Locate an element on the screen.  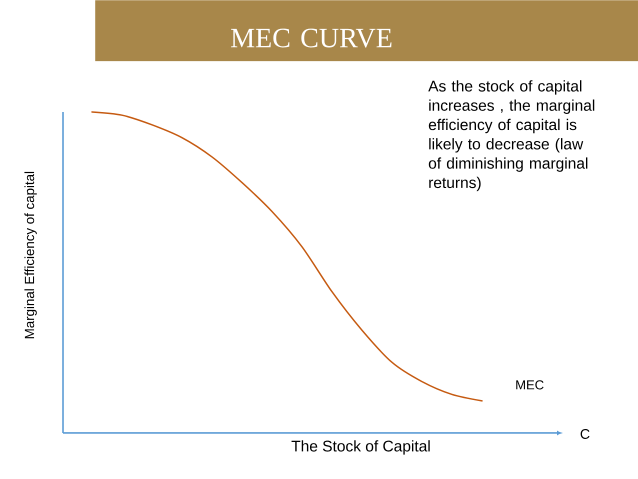
text: C is located at coordinates (585, 434).